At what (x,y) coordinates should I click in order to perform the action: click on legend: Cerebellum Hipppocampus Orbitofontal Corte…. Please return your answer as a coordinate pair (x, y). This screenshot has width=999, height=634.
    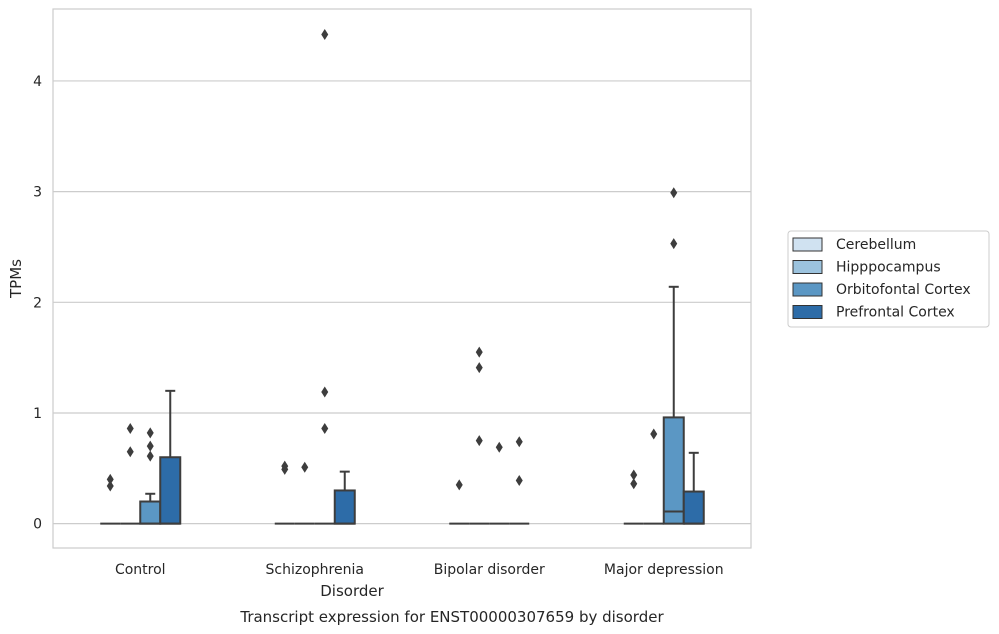
    Looking at the image, I should click on (888, 279).